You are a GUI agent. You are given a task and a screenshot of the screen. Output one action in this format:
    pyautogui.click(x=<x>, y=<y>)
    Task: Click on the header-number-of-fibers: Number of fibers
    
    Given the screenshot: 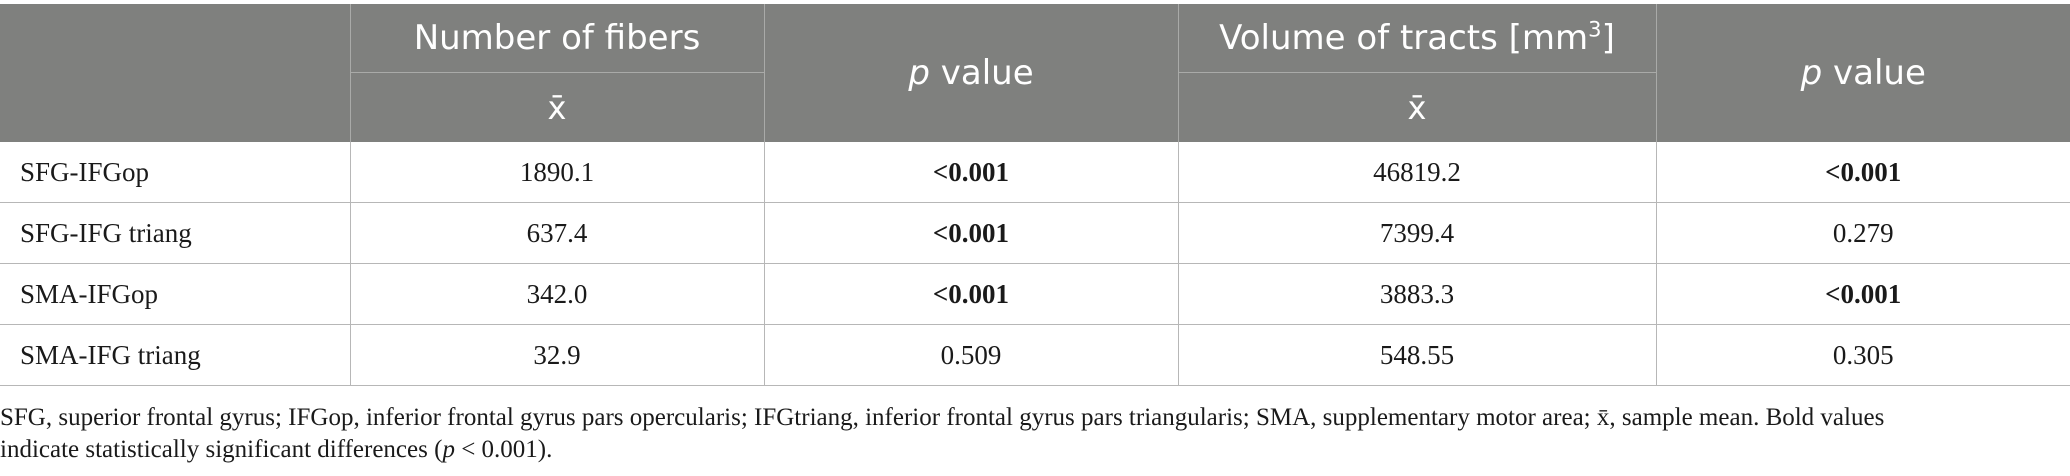 What is the action you would take?
    pyautogui.click(x=557, y=38)
    